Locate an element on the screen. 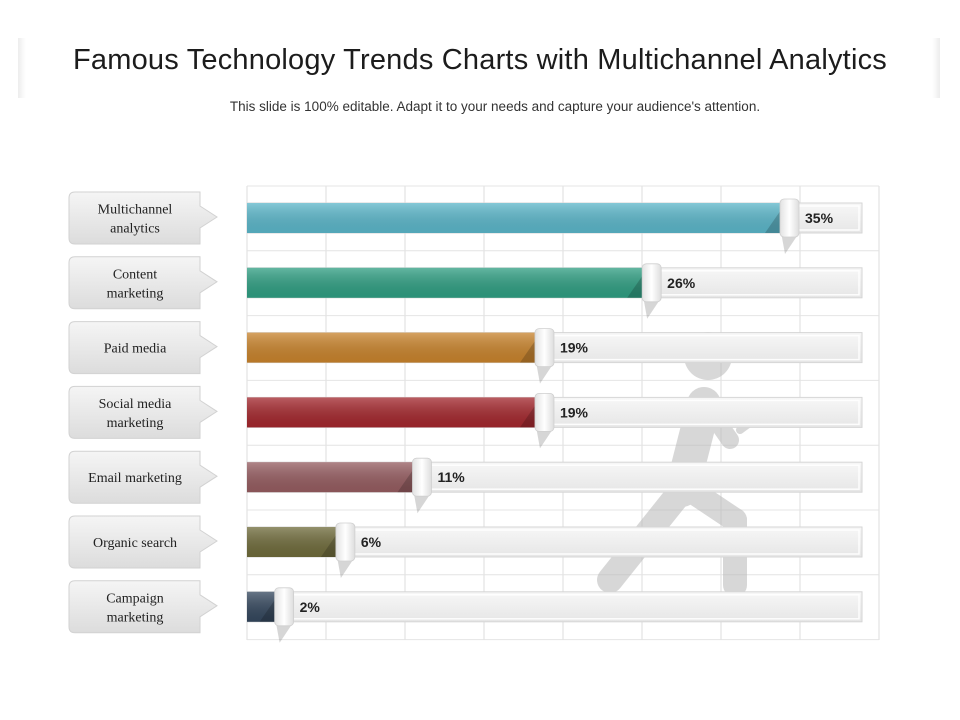 The image size is (960, 720). bar-track is located at coordinates (554, 607).